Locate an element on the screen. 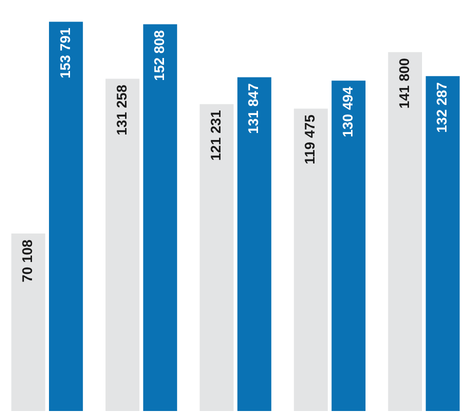 This screenshot has height=413, width=471. data-label: 152 808 is located at coordinates (159, 55).